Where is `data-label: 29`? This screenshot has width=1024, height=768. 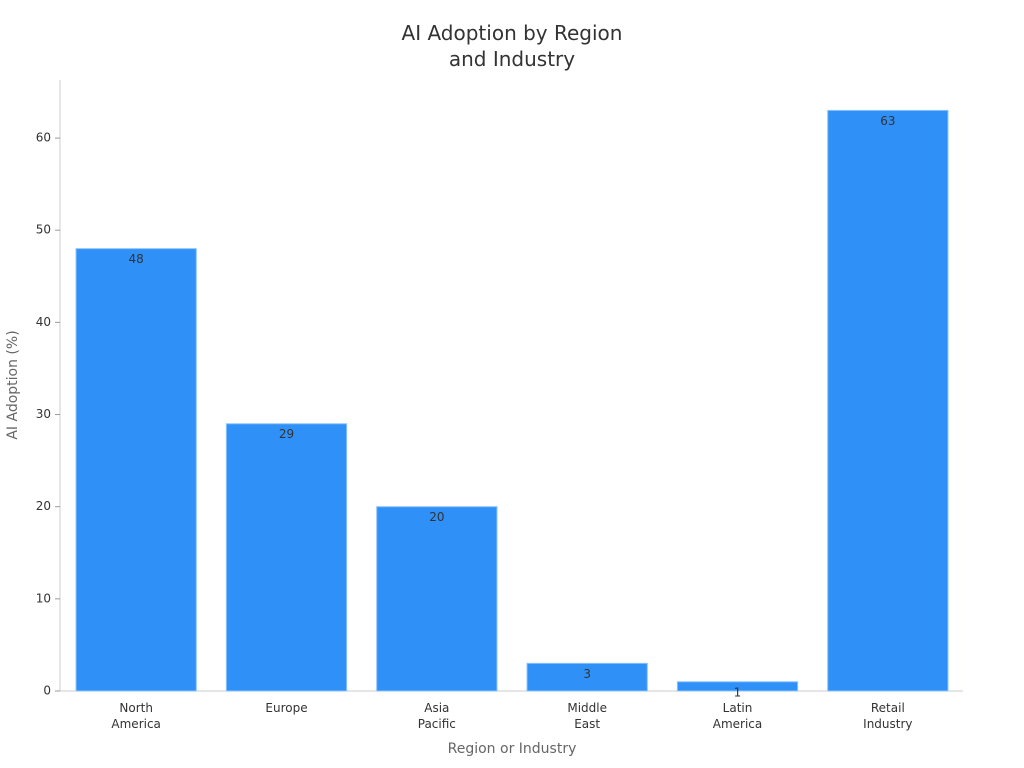 data-label: 29 is located at coordinates (286, 434).